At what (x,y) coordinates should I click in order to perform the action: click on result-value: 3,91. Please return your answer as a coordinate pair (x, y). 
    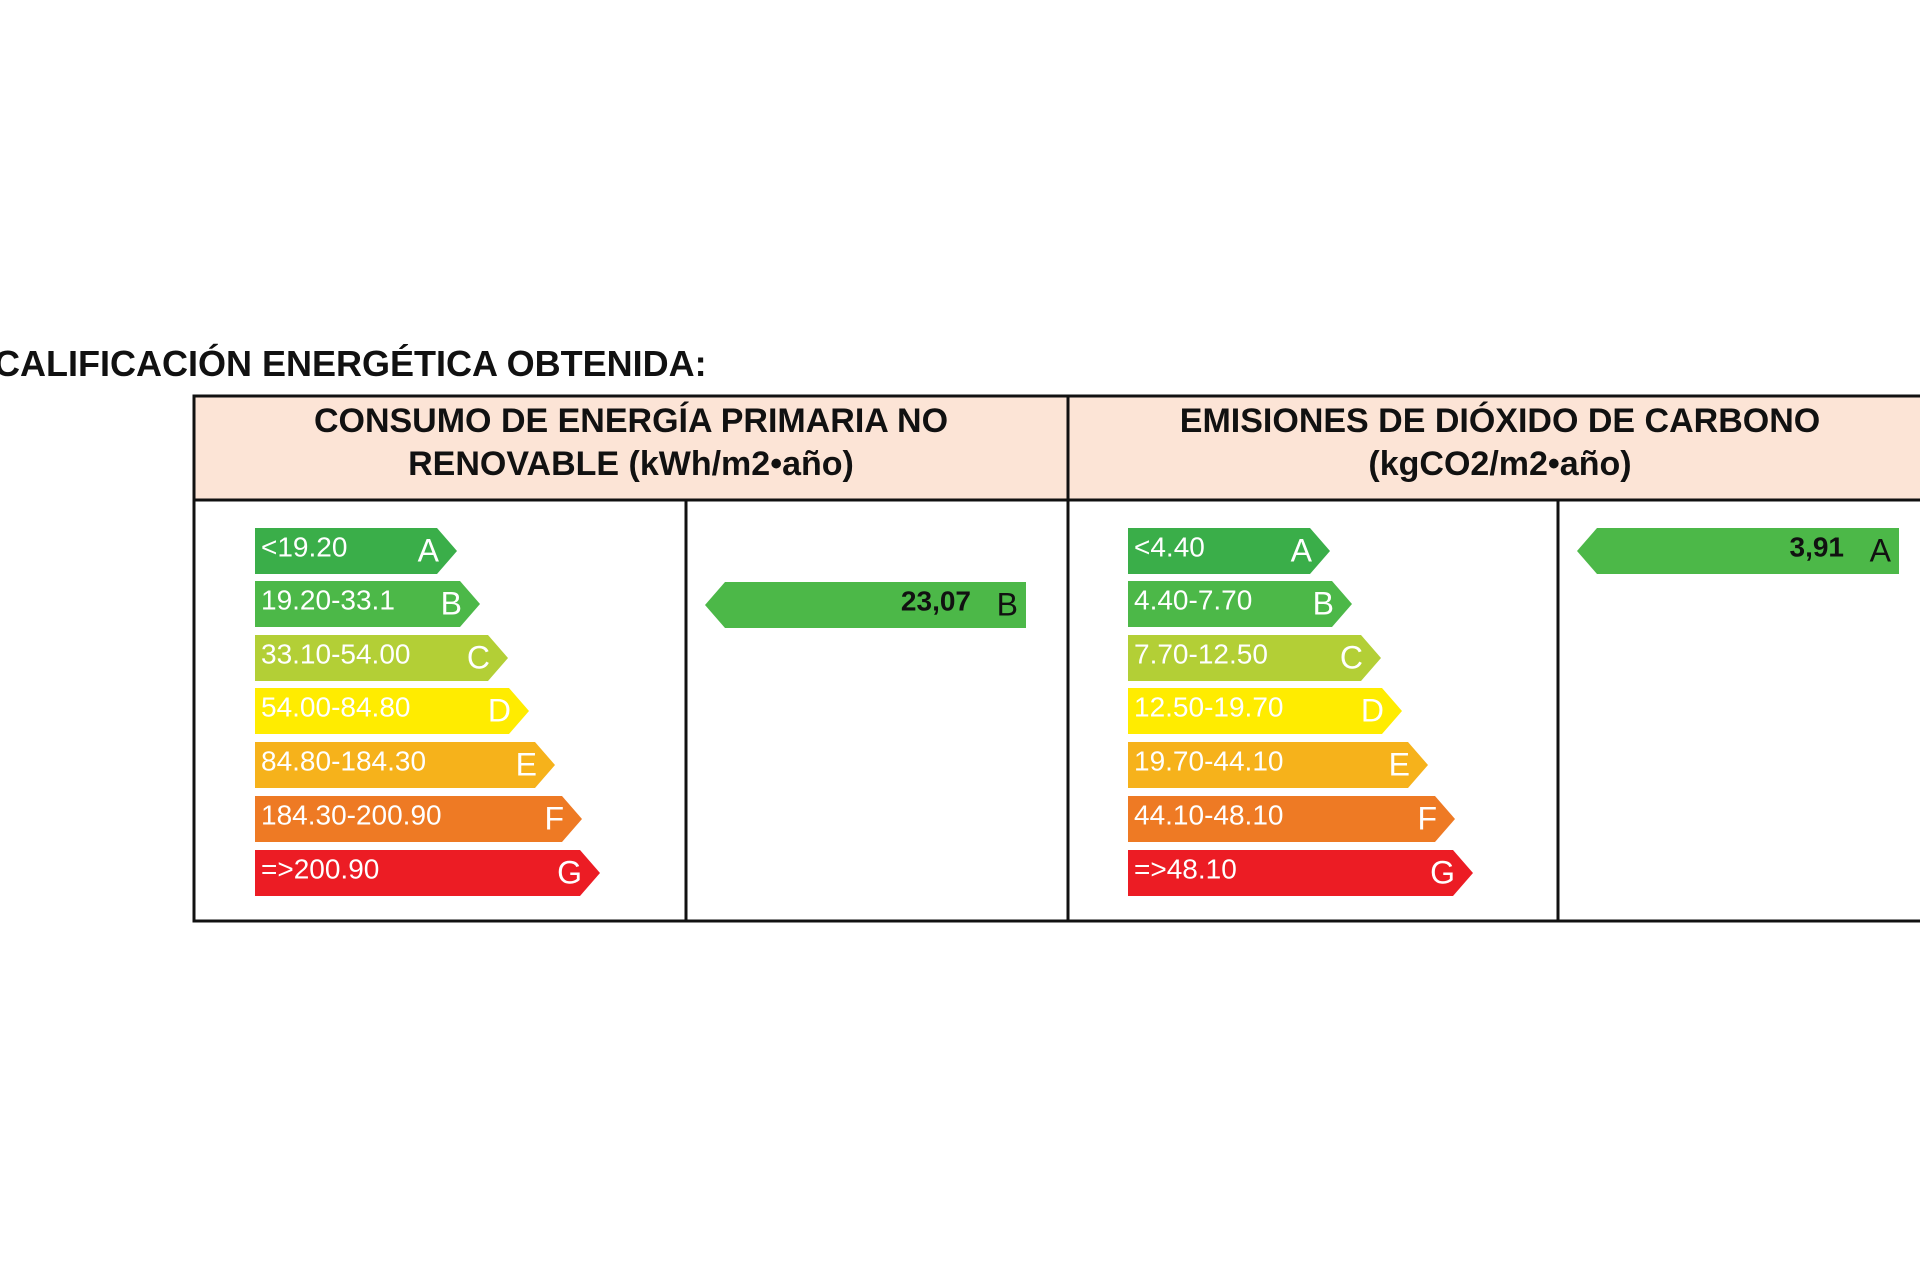
    Looking at the image, I should click on (1817, 546).